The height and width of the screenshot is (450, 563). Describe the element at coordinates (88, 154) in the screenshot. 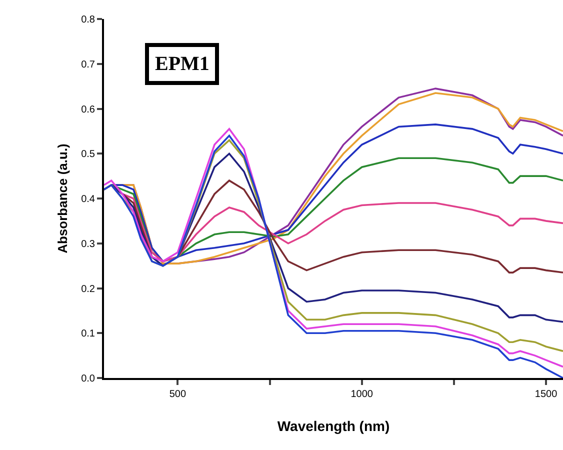

I see `y-tick-label: 0.5` at that location.